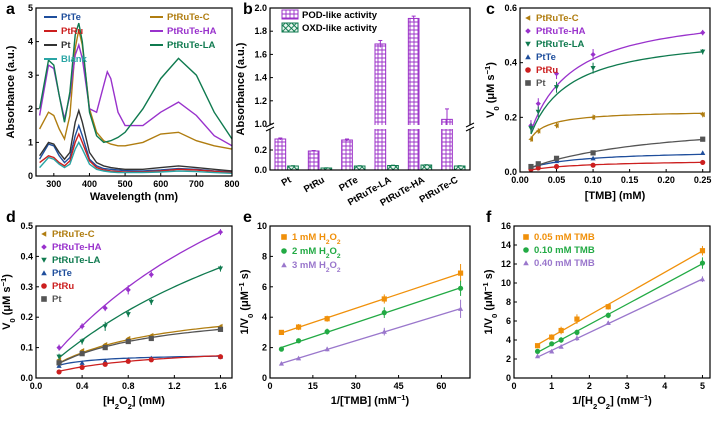  What do you see at coordinates (702, 386) in the screenshot?
I see `x-tick-label: 5` at bounding box center [702, 386].